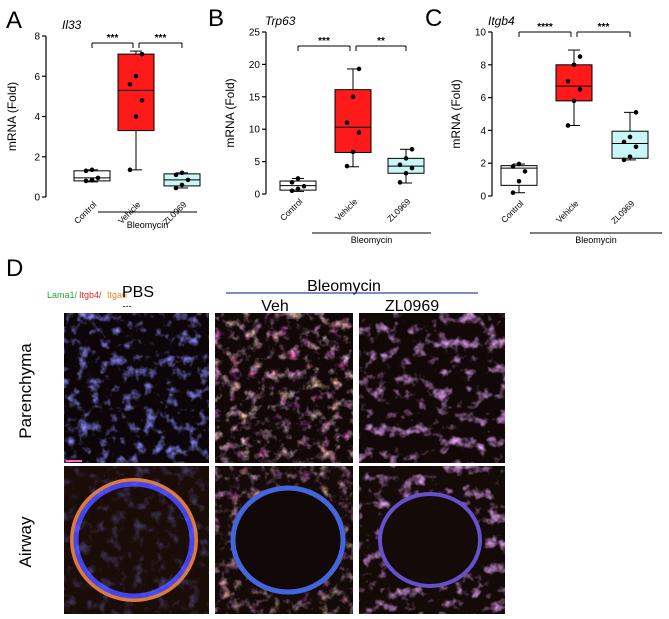 This screenshot has height=619, width=669. I want to click on chart-title: Itgb4, so click(501, 21).